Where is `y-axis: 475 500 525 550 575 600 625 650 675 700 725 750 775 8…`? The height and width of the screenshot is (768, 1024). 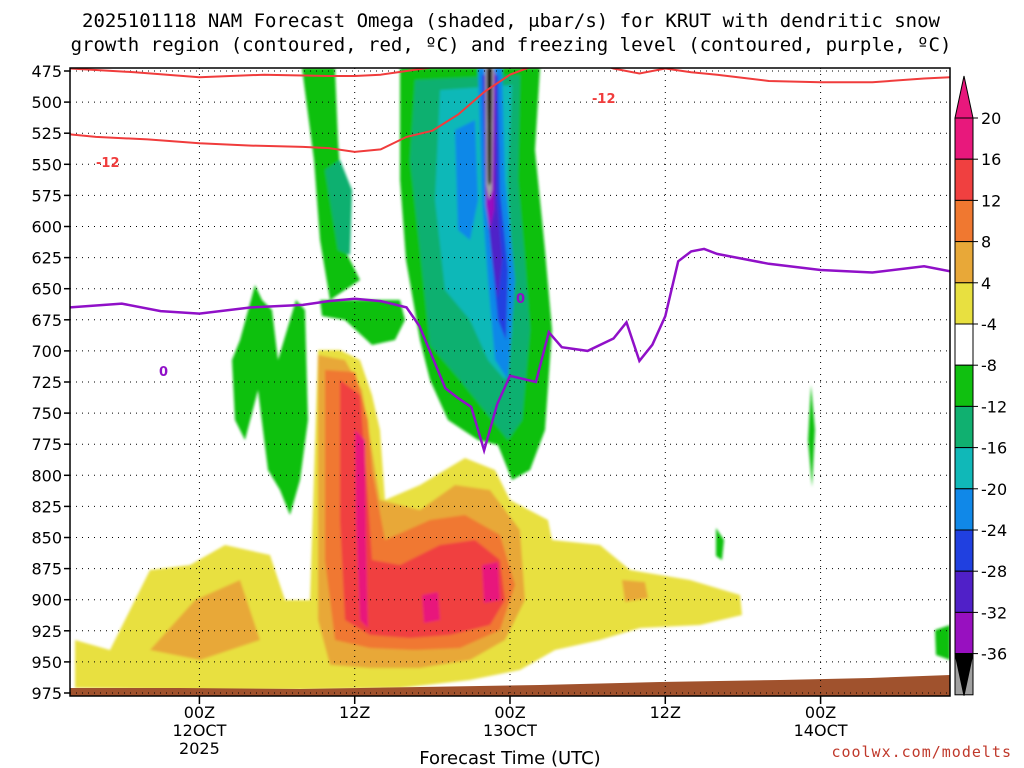 y-axis: 475 500 525 550 575 600 625 650 675 700 725 750 775 8… is located at coordinates (50, 382).